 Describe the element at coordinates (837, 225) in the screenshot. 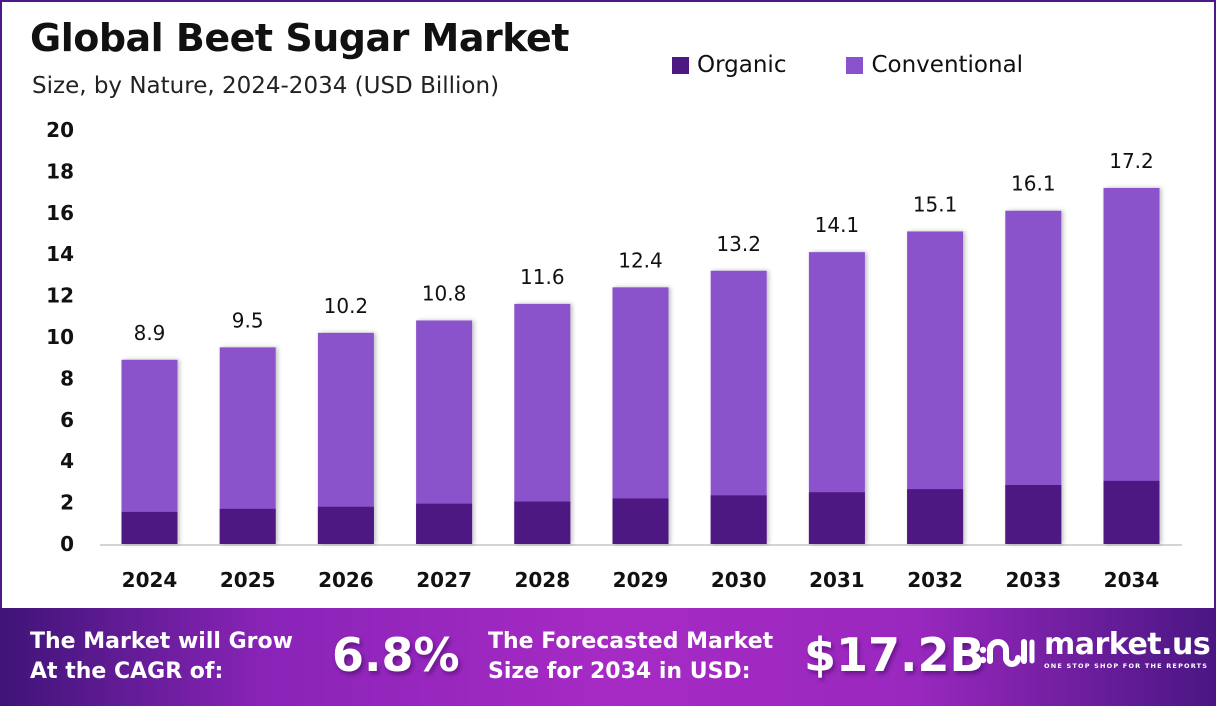

I see `total-data-label: 14.1` at that location.